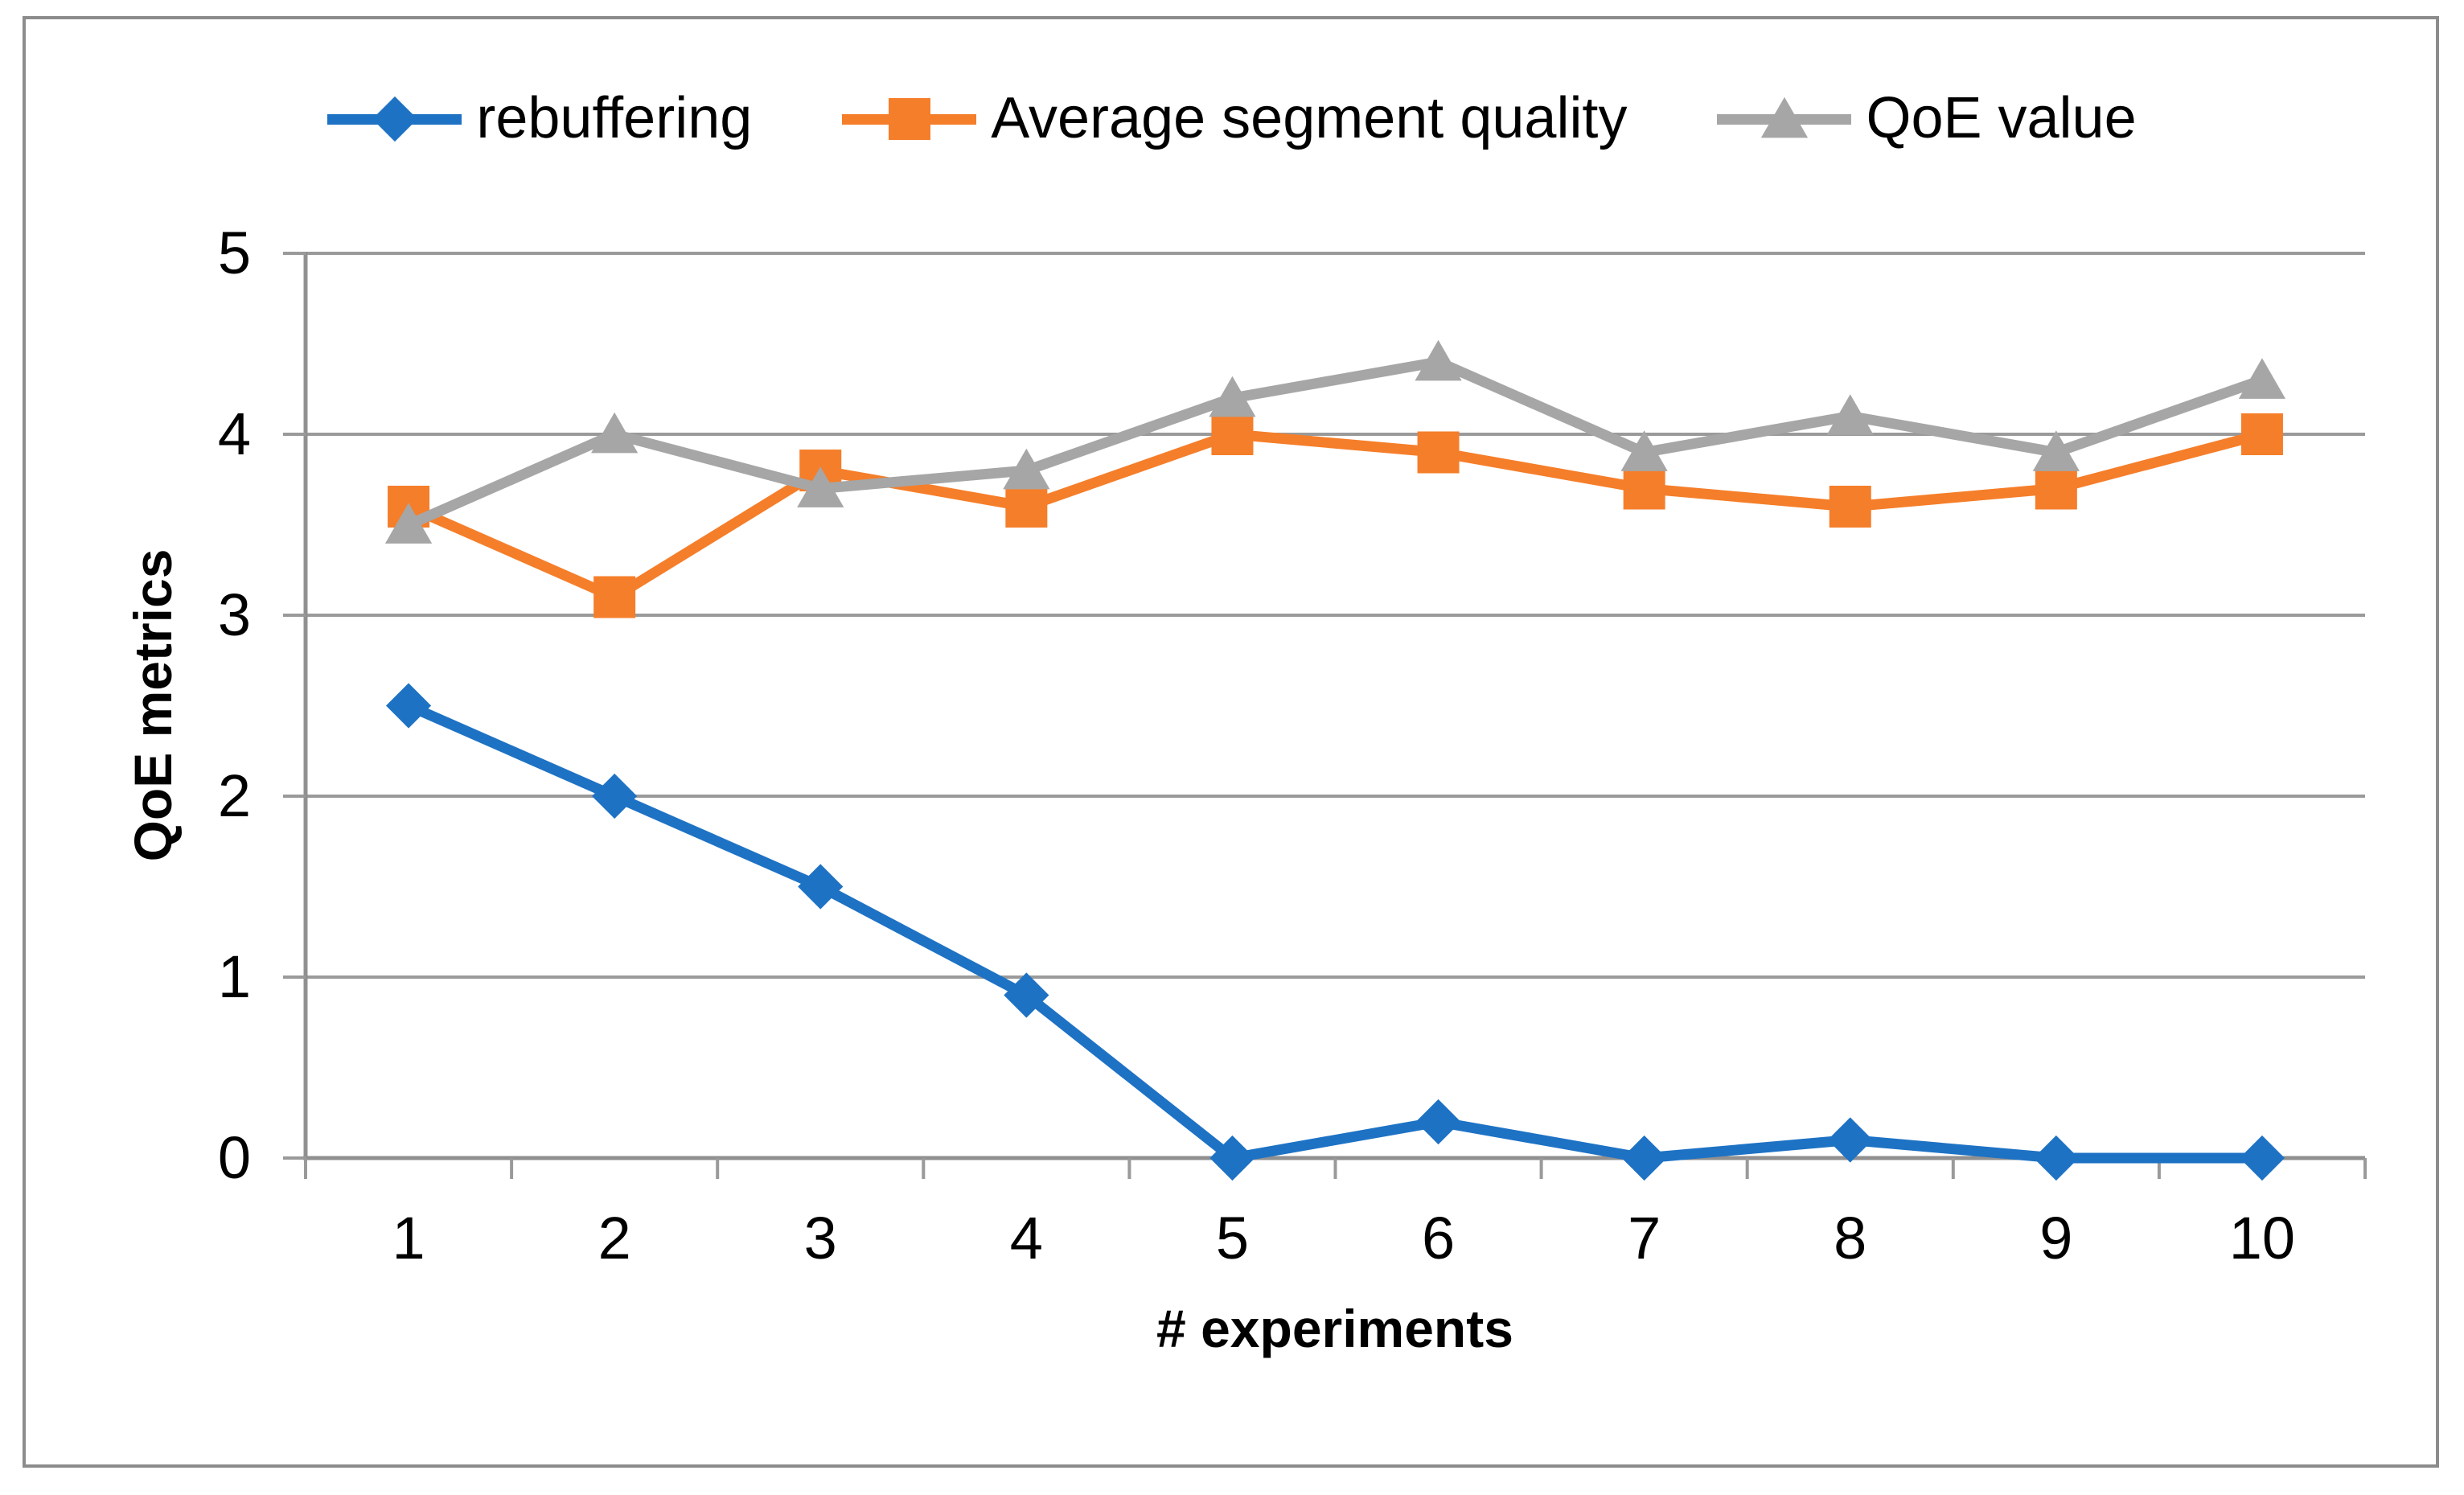 Image resolution: width=2464 pixels, height=1495 pixels. I want to click on marker-qoe-value-x8, so click(1850, 414).